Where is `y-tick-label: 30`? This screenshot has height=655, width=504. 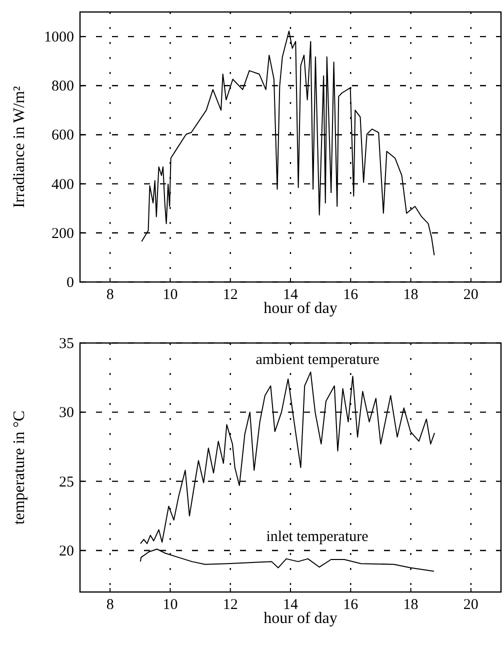
y-tick-label: 30 is located at coordinates (66, 413).